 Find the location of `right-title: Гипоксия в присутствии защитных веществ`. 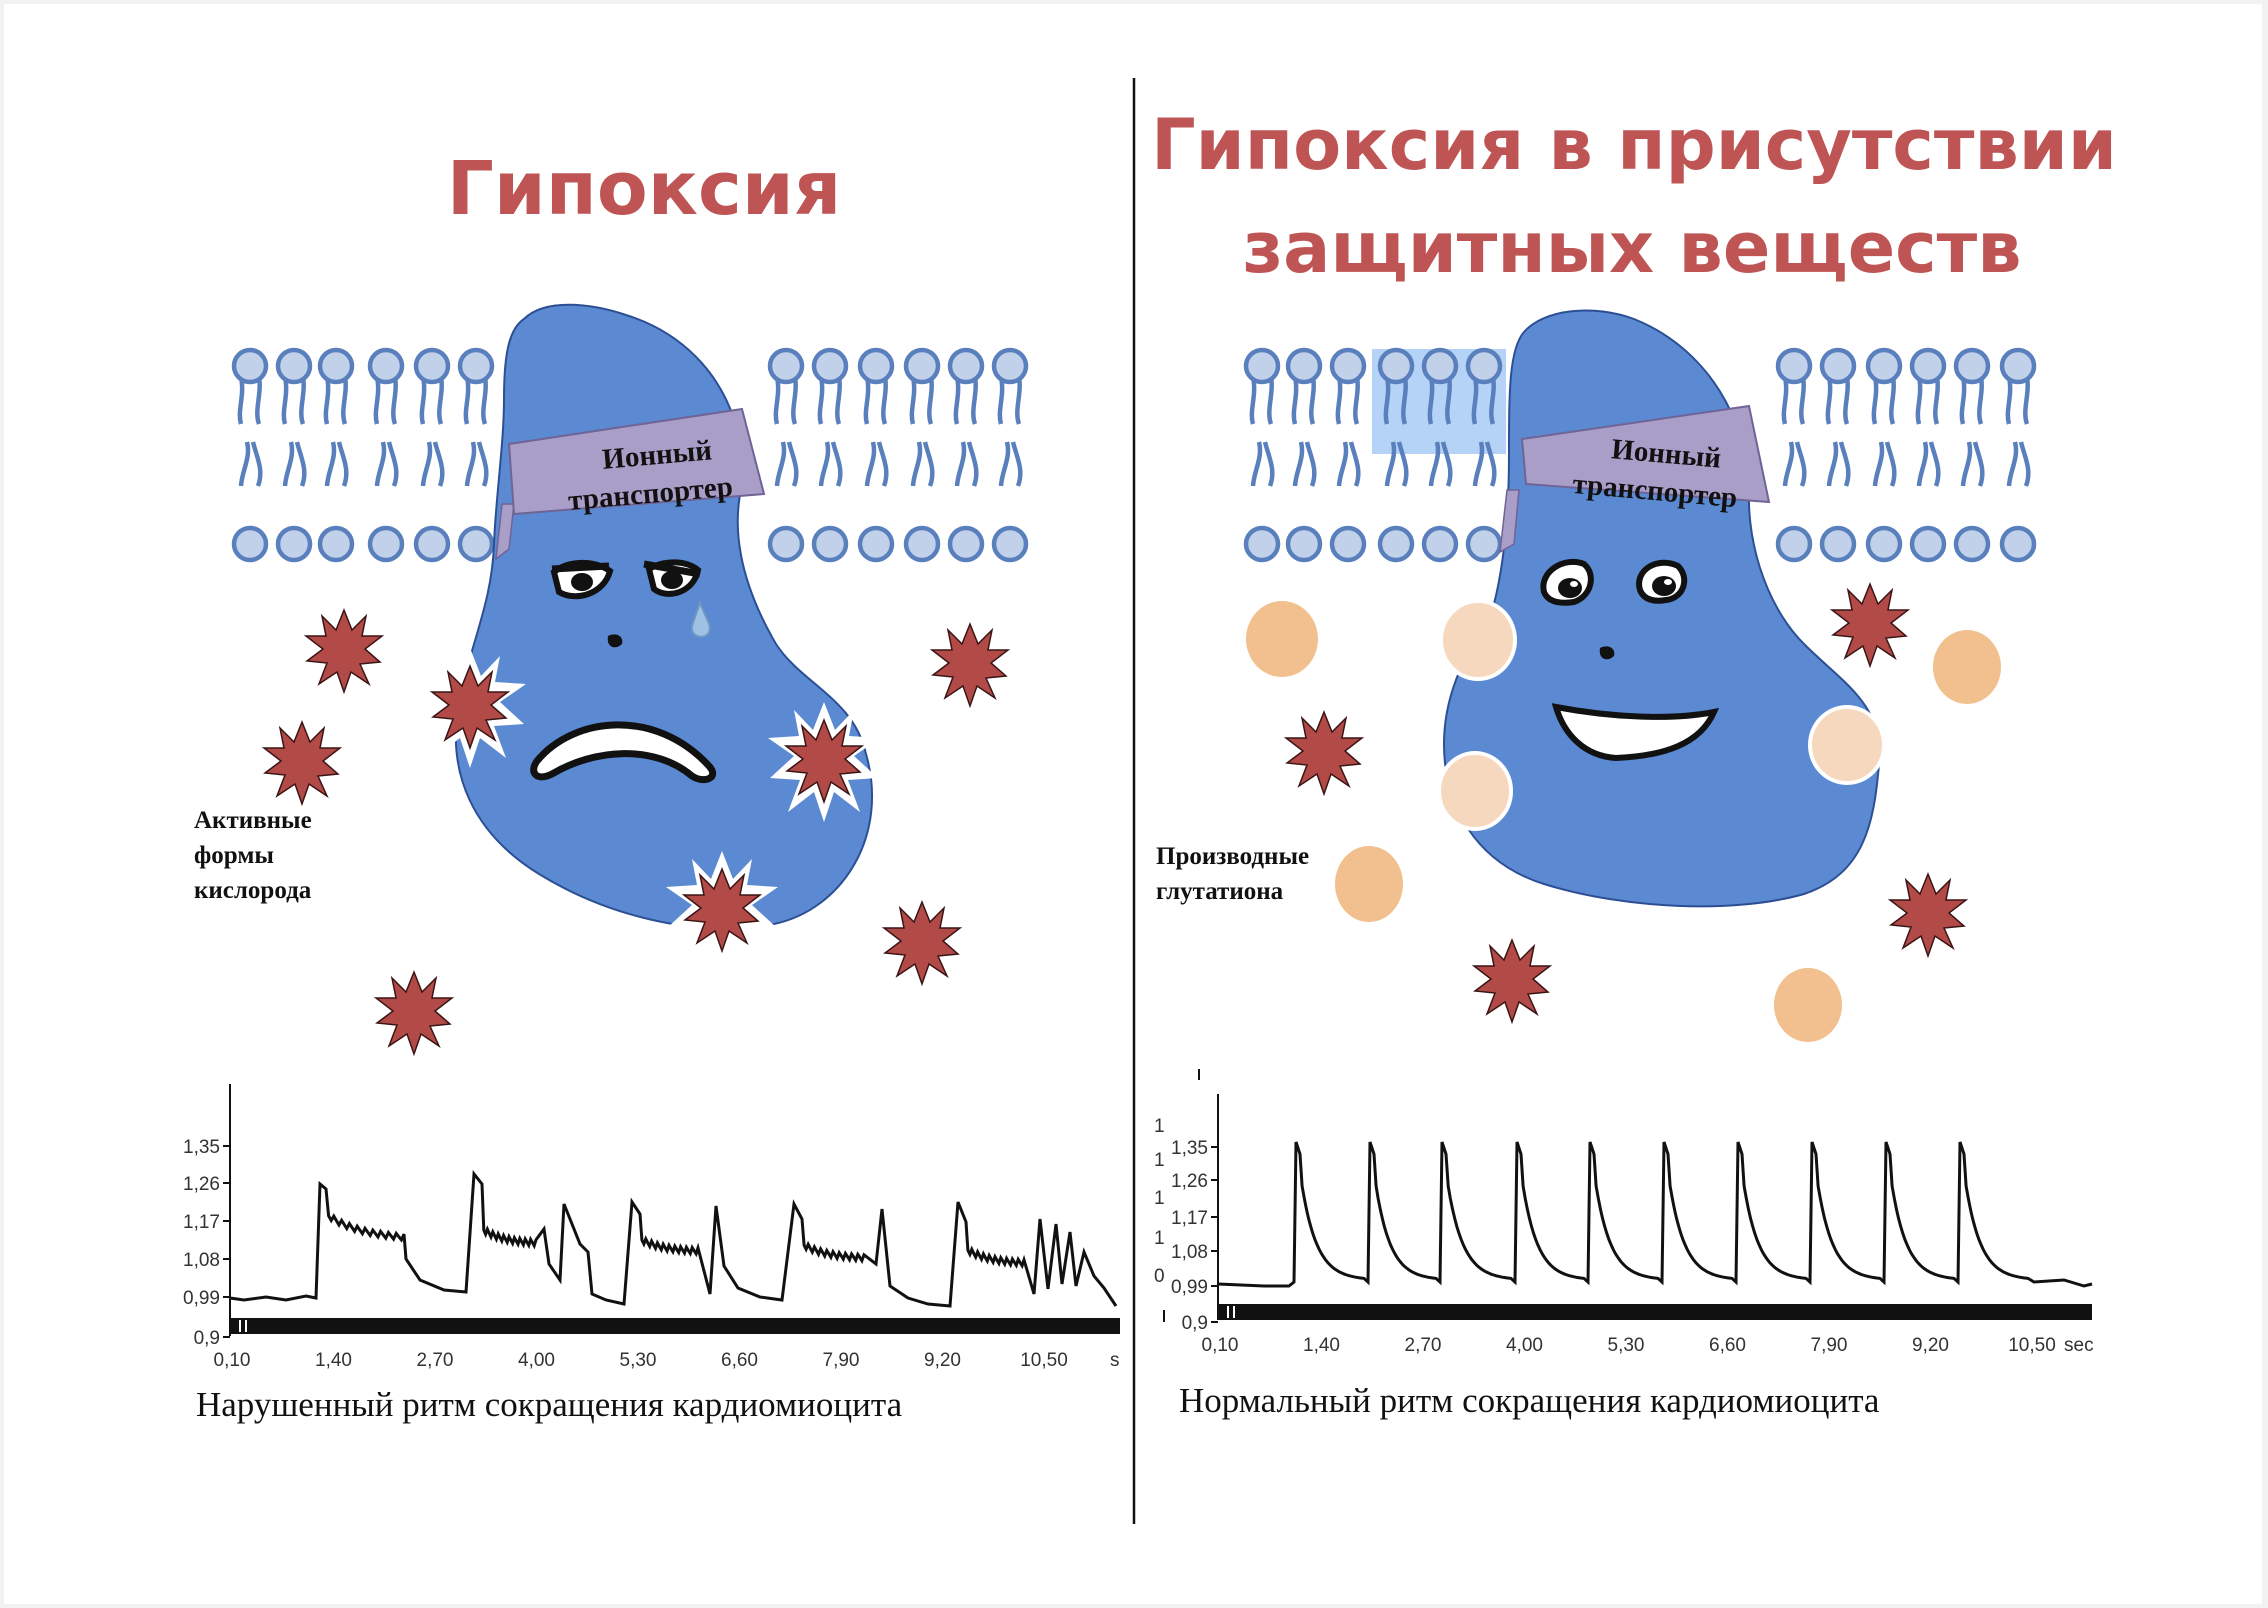

right-title: Гипоксия в присутствии защитных веществ is located at coordinates (1634, 196).